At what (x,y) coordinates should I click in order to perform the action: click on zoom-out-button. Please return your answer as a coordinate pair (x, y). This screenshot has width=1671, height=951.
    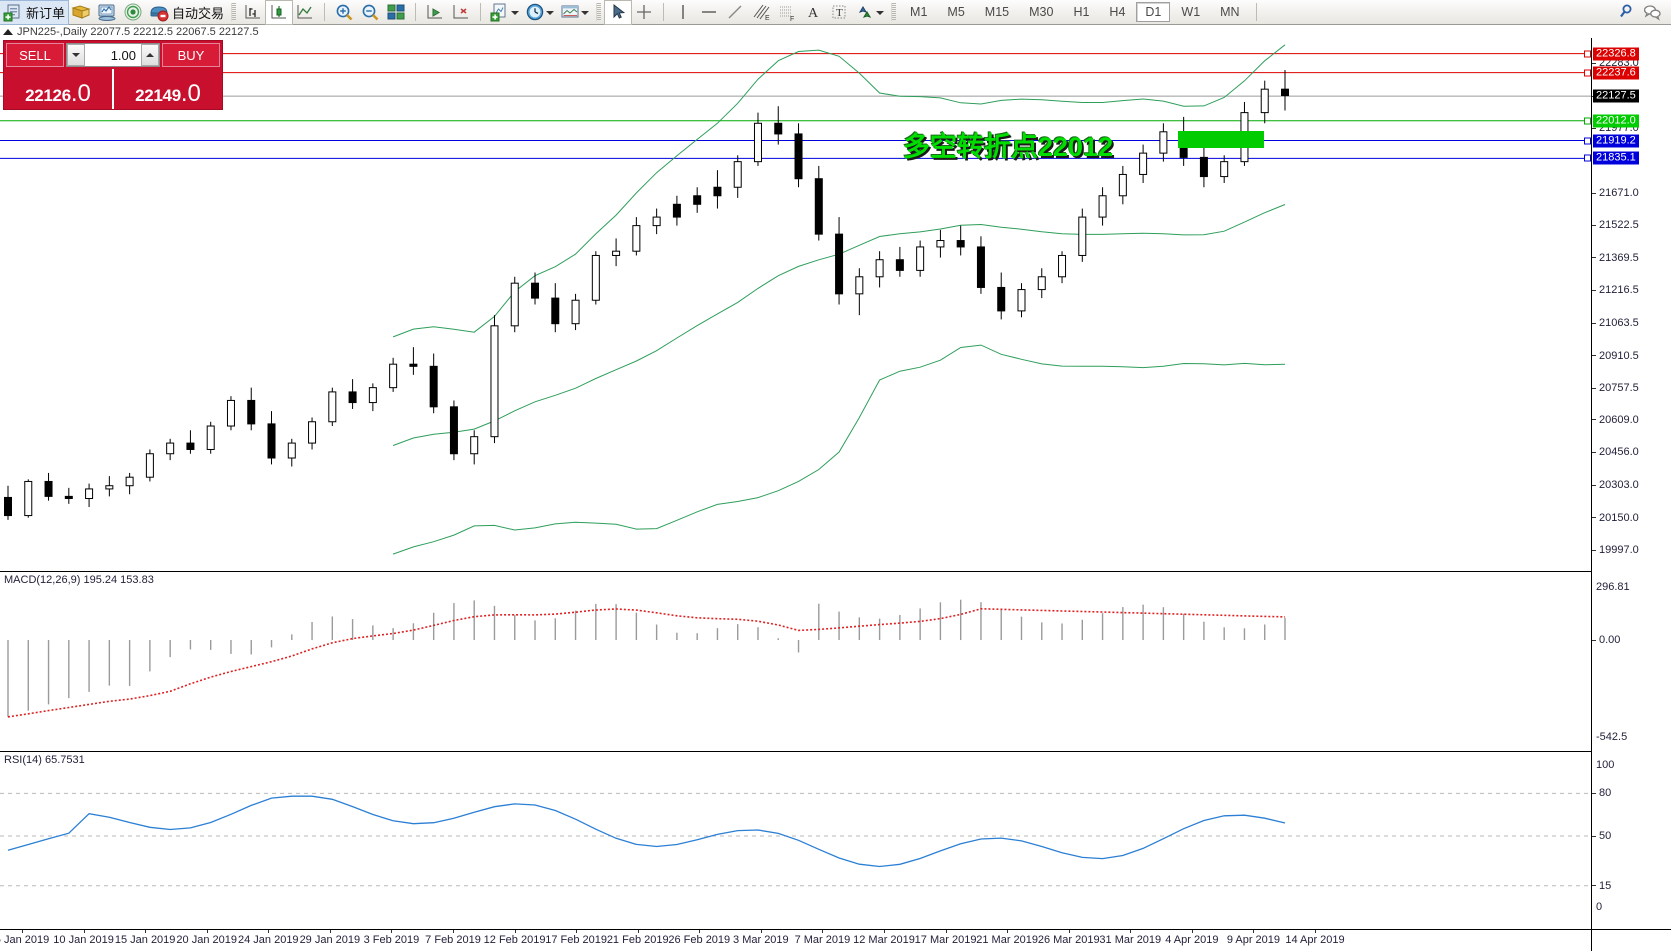
    Looking at the image, I should click on (370, 12).